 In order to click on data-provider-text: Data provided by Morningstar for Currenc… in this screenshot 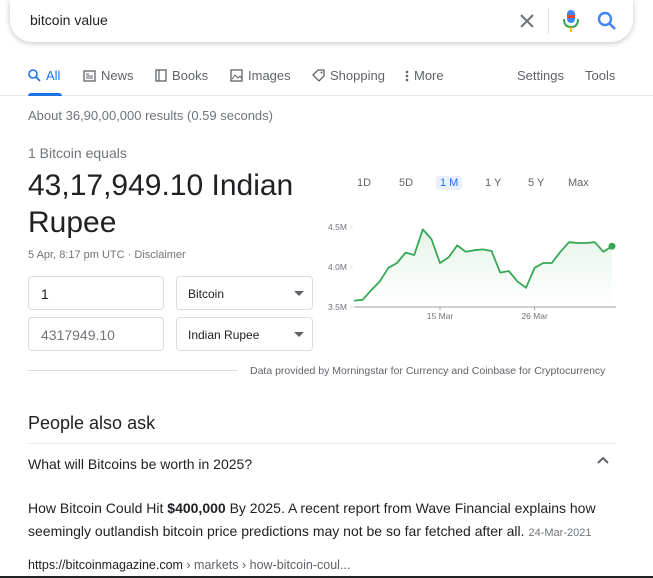, I will do `click(428, 371)`.